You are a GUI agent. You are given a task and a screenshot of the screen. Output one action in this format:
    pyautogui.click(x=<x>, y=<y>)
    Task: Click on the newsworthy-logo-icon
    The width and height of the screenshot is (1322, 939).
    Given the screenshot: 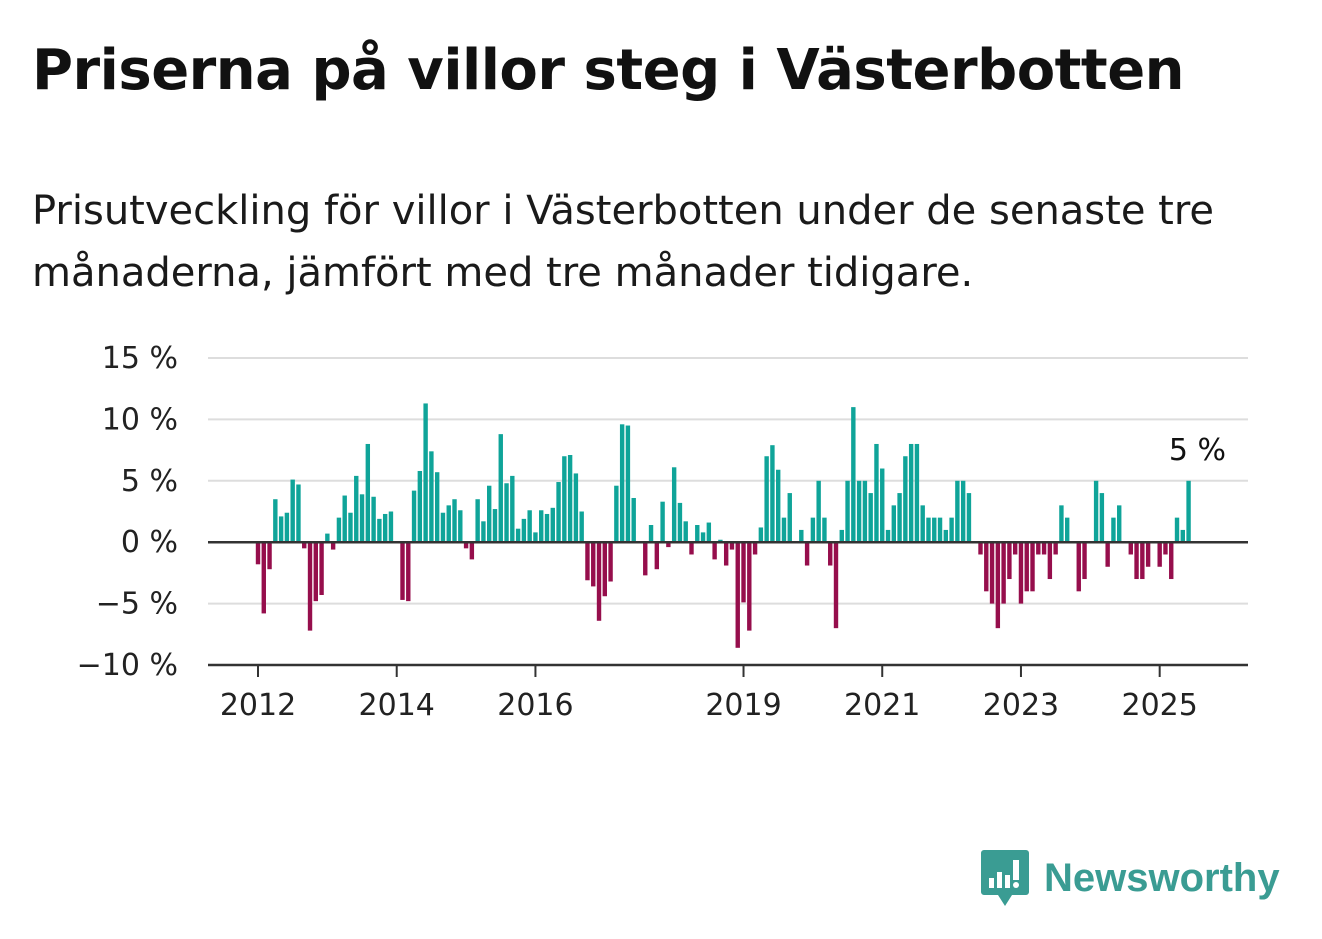 What is the action you would take?
    pyautogui.click(x=1005, y=878)
    